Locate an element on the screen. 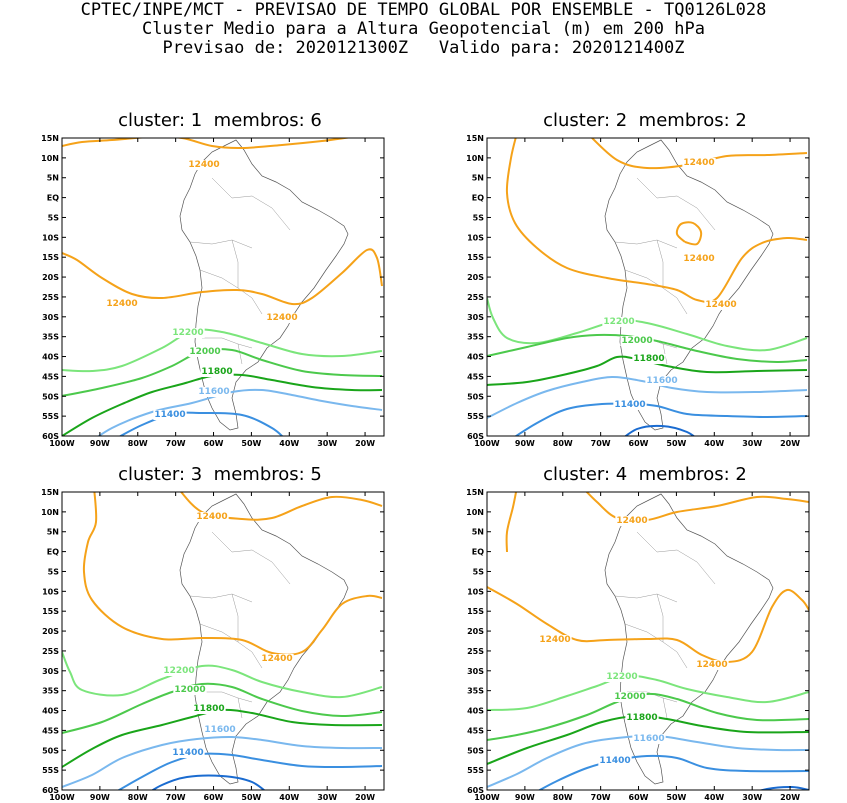  panel-title: cluster: 1 membros: 6 is located at coordinates (220, 120).